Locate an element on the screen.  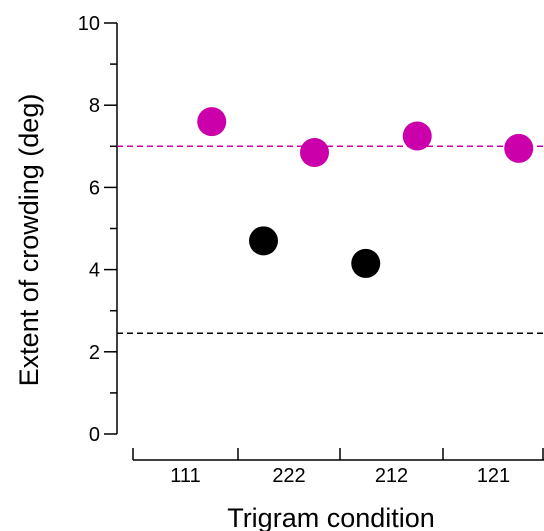
x-axis-title: Trigram condition is located at coordinates (331, 517).